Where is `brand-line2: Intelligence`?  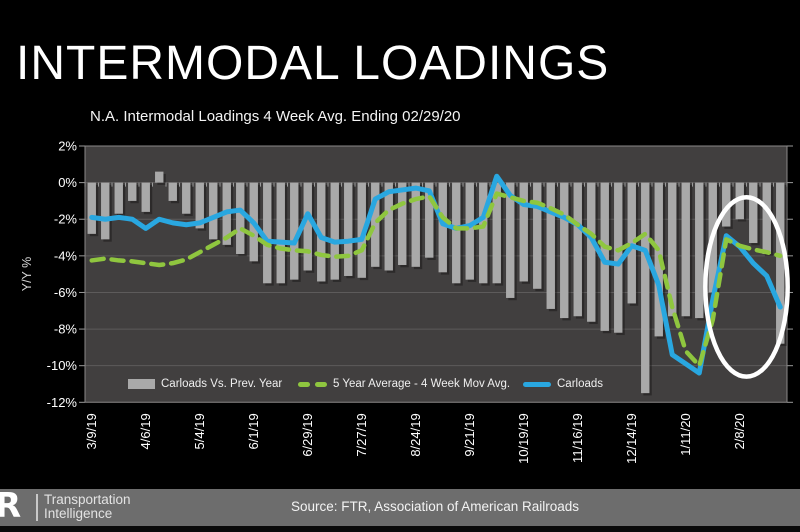
brand-line2: Intelligence is located at coordinates (78, 513).